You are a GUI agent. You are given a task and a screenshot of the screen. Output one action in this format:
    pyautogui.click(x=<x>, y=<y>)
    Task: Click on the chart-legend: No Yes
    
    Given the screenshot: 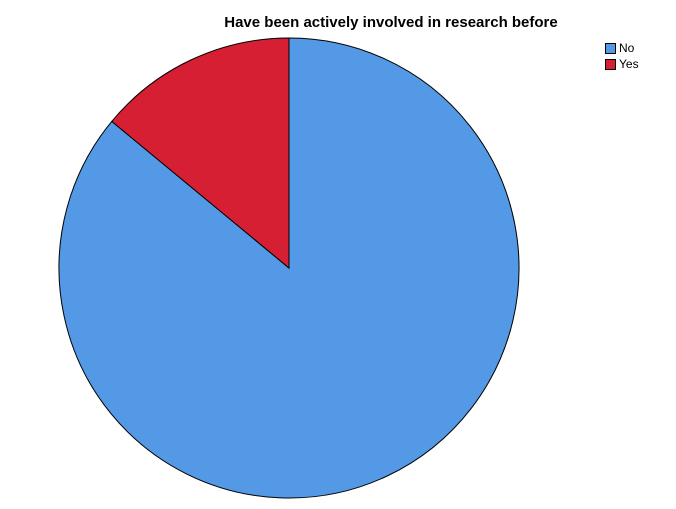 What is the action you would take?
    pyautogui.click(x=622, y=56)
    